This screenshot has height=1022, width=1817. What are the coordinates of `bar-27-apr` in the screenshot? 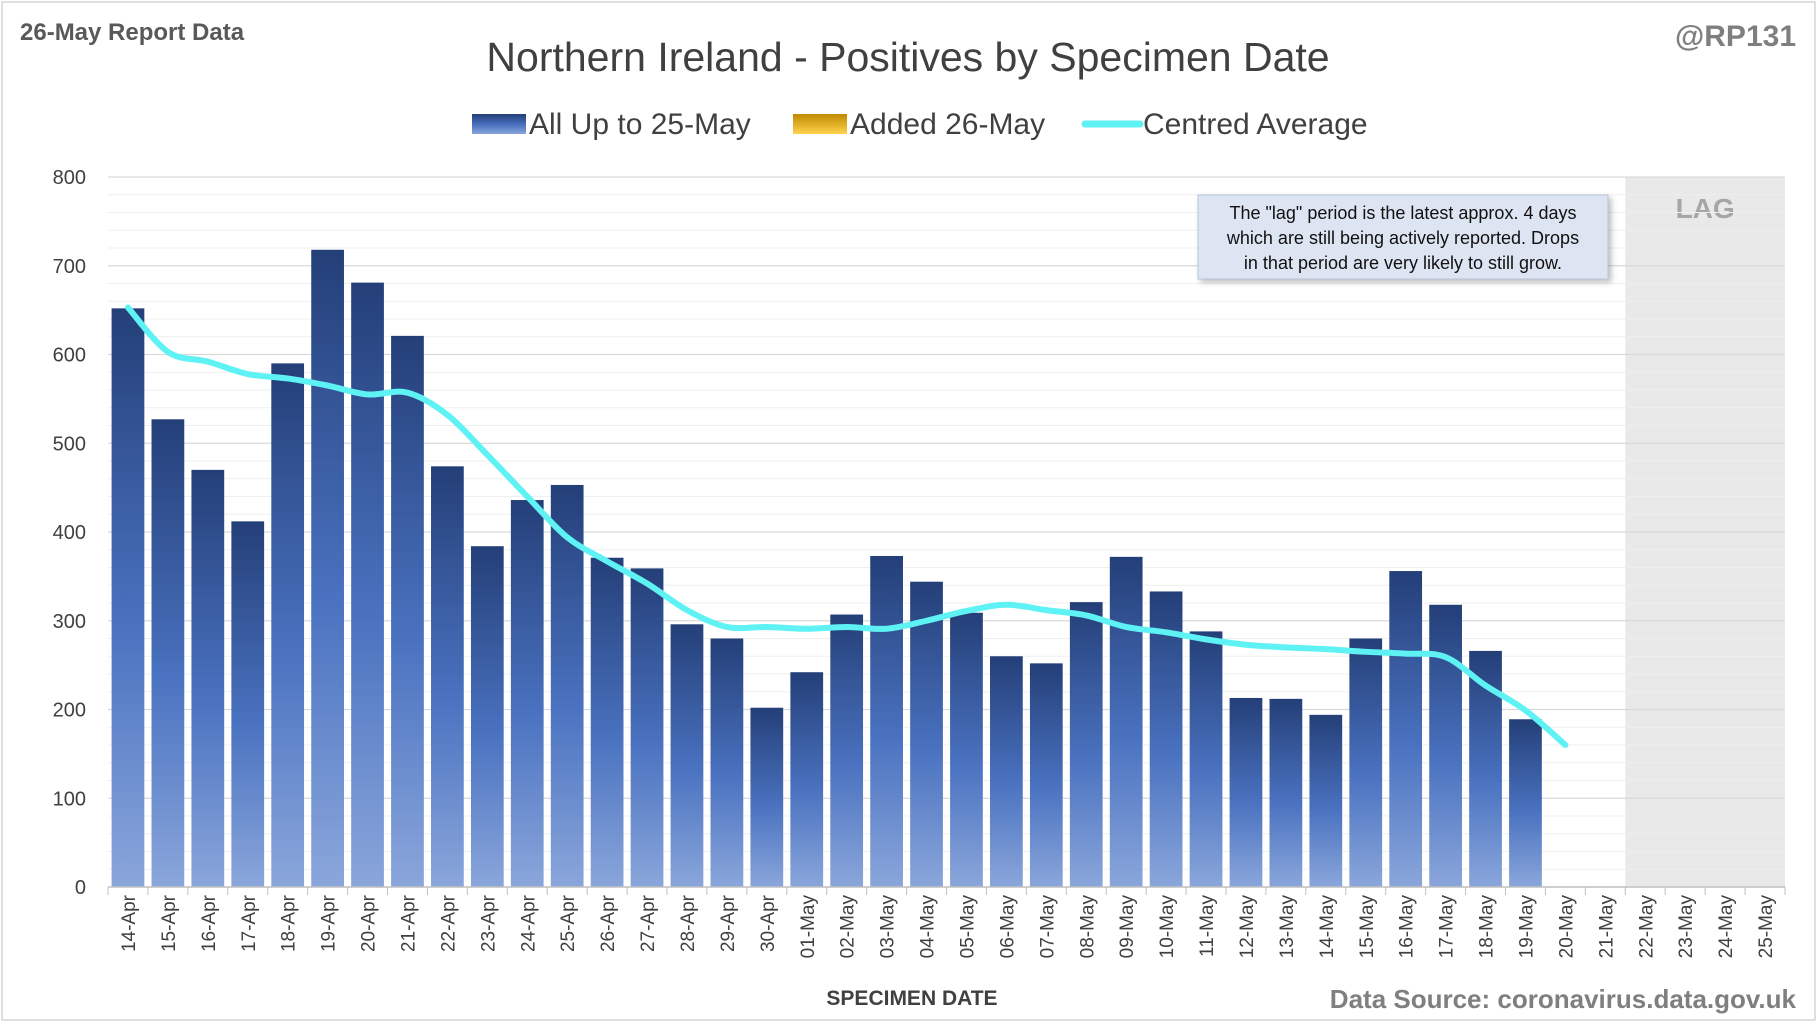 It's located at (647, 727).